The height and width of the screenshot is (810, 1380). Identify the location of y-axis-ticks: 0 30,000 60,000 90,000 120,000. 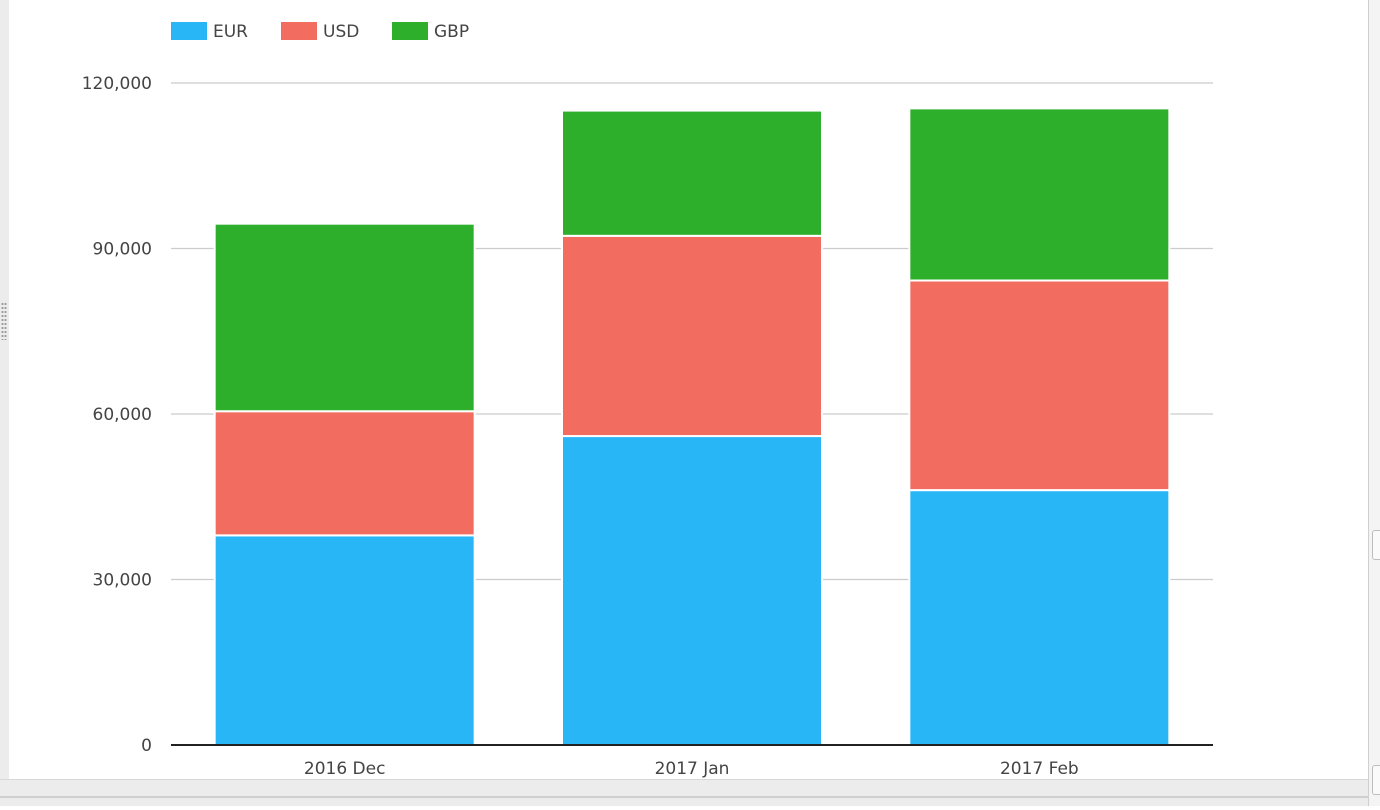
(117, 415).